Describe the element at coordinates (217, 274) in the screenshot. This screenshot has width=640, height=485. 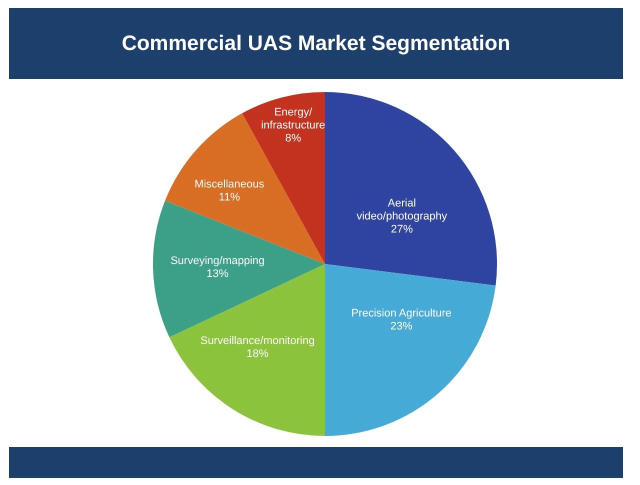
I see `data-label: 13%` at that location.